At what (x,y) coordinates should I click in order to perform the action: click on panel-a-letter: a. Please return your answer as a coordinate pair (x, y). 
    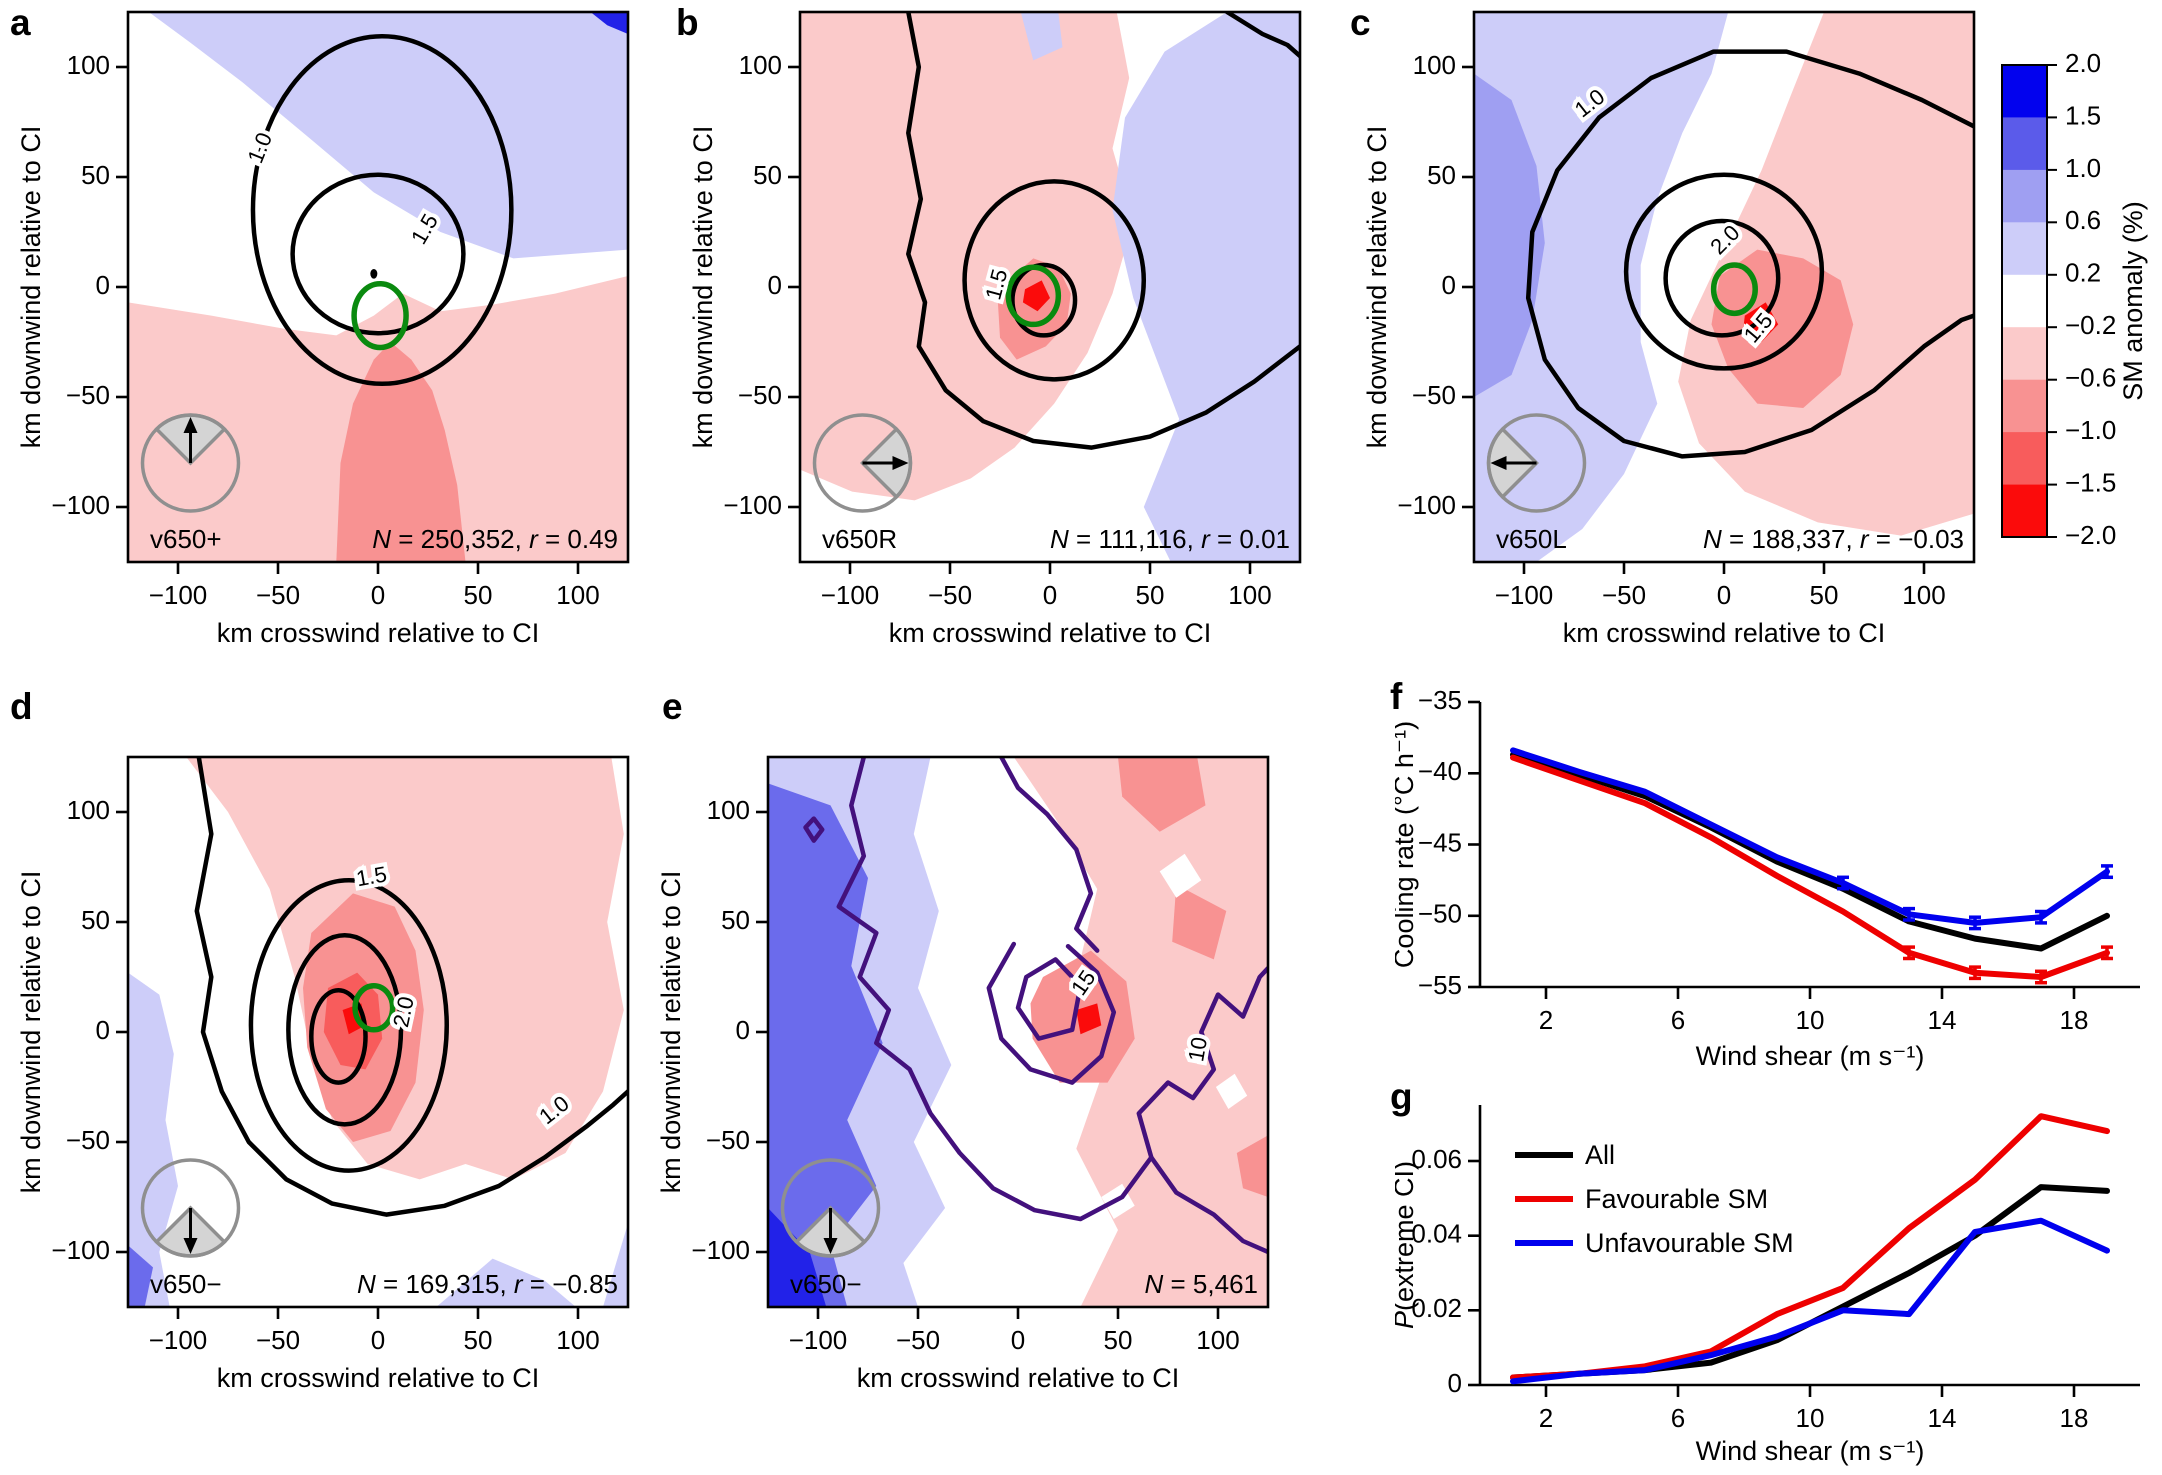
    Looking at the image, I should click on (20, 22).